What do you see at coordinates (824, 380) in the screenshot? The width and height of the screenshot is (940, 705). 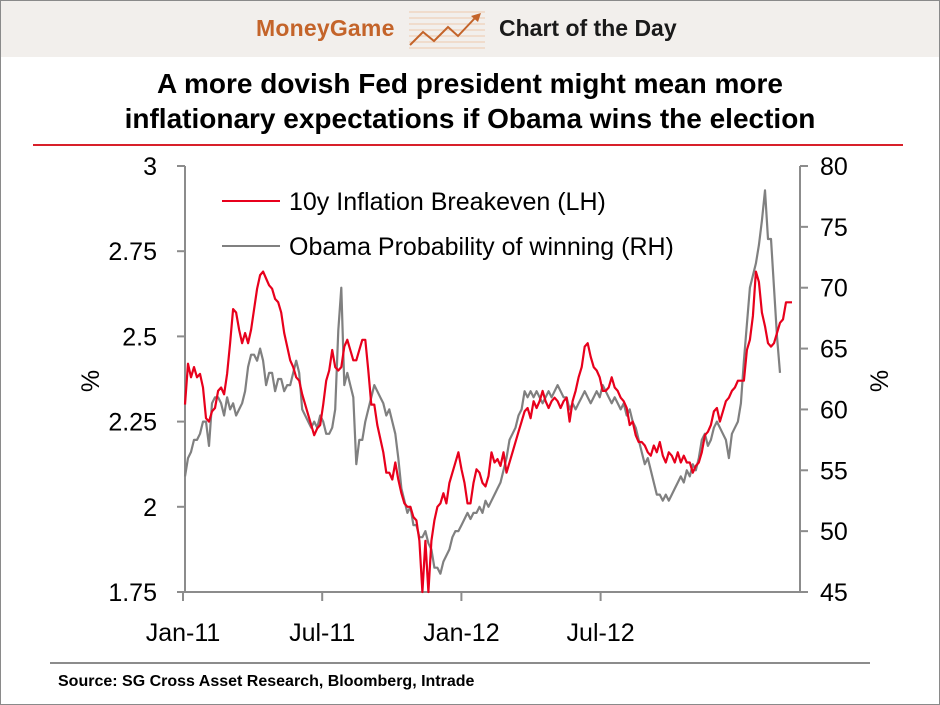 I see `right-axis-ticks: 80 75 70 65 60 55 50 45` at bounding box center [824, 380].